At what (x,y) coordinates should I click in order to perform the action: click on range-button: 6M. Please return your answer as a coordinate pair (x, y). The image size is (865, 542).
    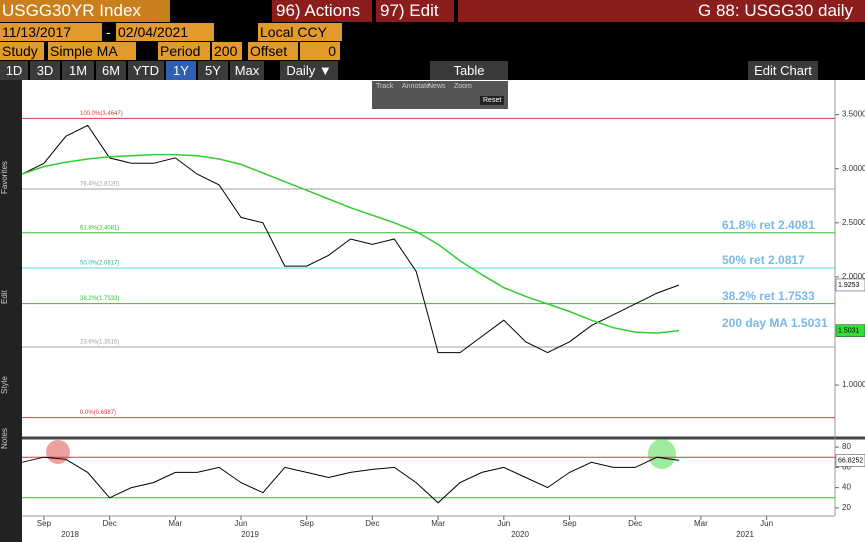
    Looking at the image, I should click on (111, 70).